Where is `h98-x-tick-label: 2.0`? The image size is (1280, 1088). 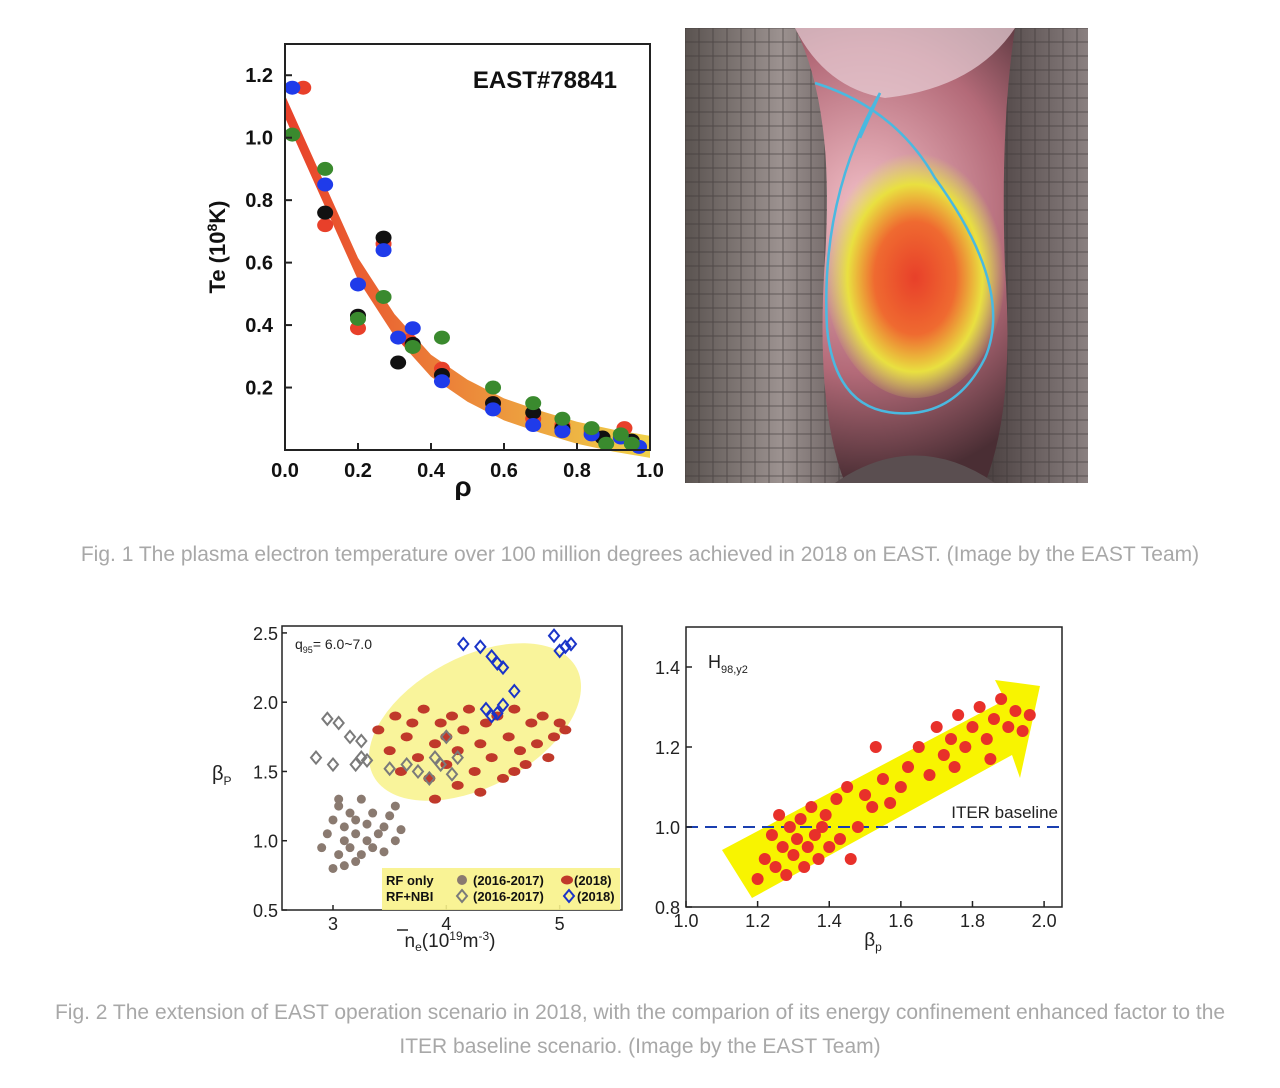 h98-x-tick-label: 2.0 is located at coordinates (1044, 921).